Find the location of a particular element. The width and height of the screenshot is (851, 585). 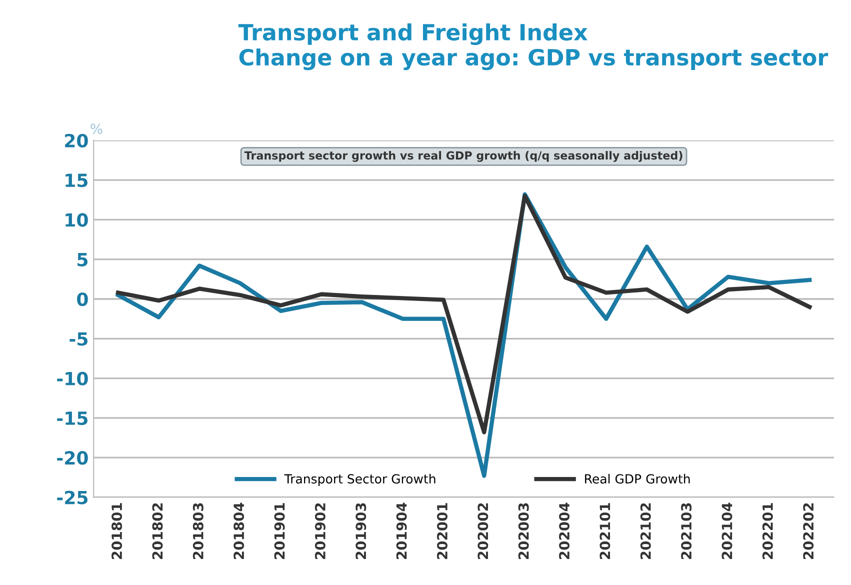

y-tick-label: 5 is located at coordinates (83, 259).